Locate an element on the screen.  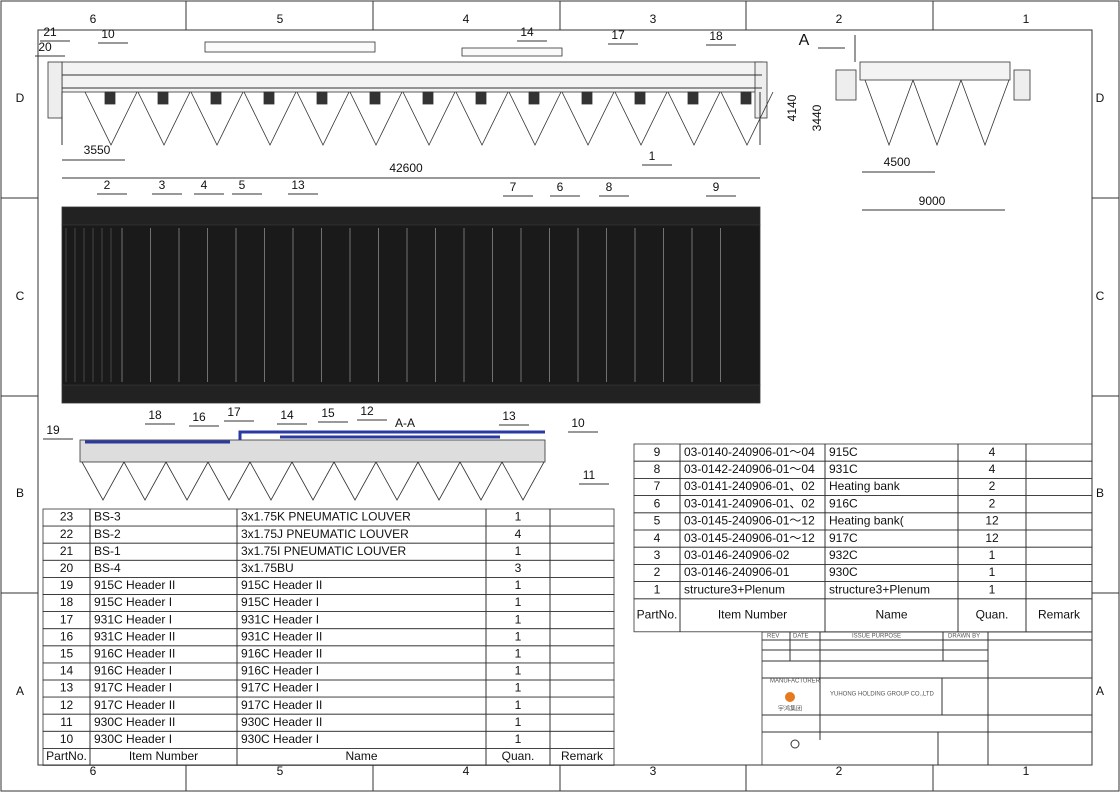
table-cell: 932C is located at coordinates (843, 555).